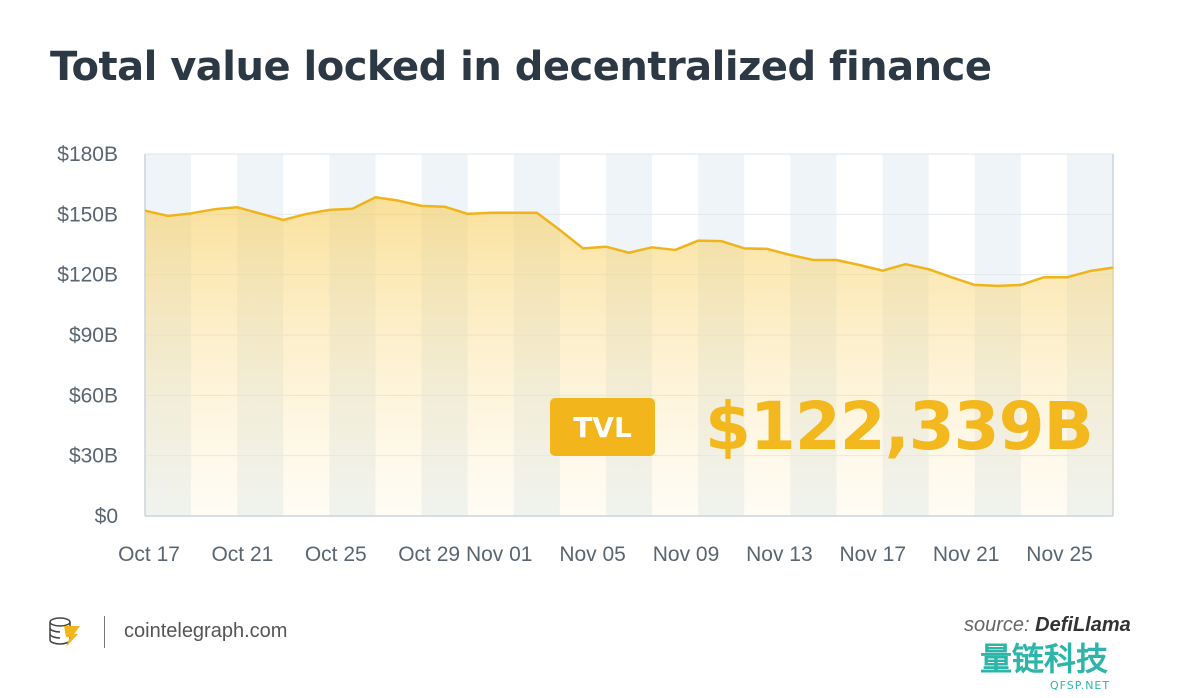 Image resolution: width=1200 pixels, height=698 pixels. I want to click on tvl-badge: TVL, so click(602, 427).